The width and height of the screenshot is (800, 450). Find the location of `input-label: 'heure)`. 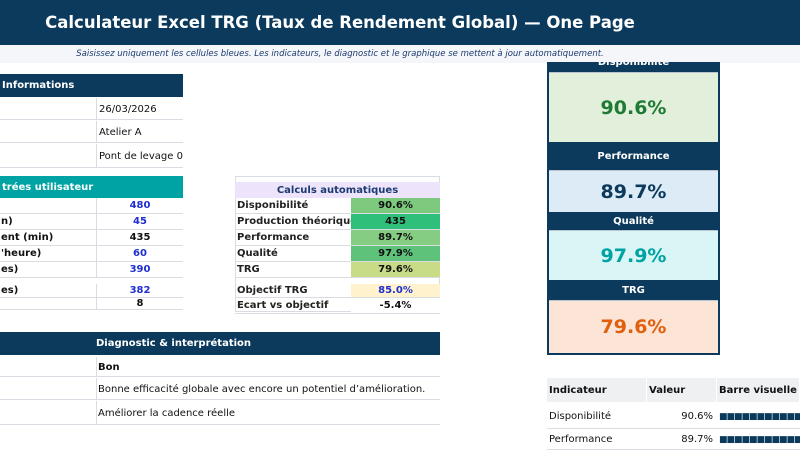

input-label: 'heure) is located at coordinates (48, 254).